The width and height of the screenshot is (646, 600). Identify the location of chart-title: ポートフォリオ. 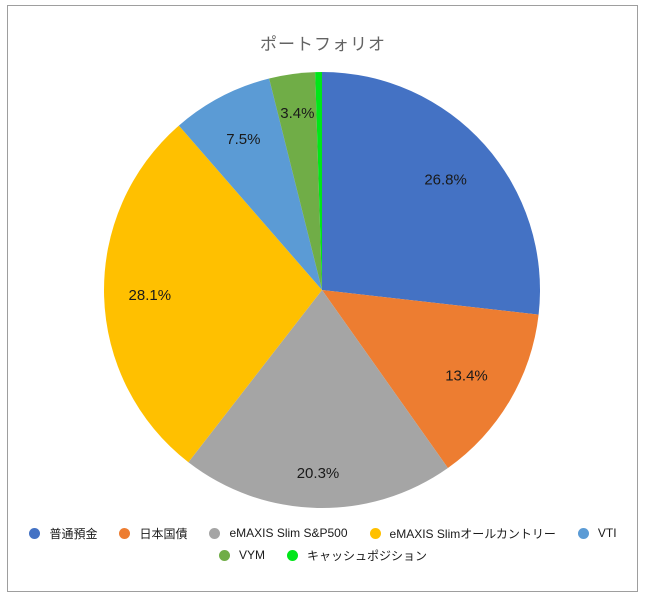
(323, 44).